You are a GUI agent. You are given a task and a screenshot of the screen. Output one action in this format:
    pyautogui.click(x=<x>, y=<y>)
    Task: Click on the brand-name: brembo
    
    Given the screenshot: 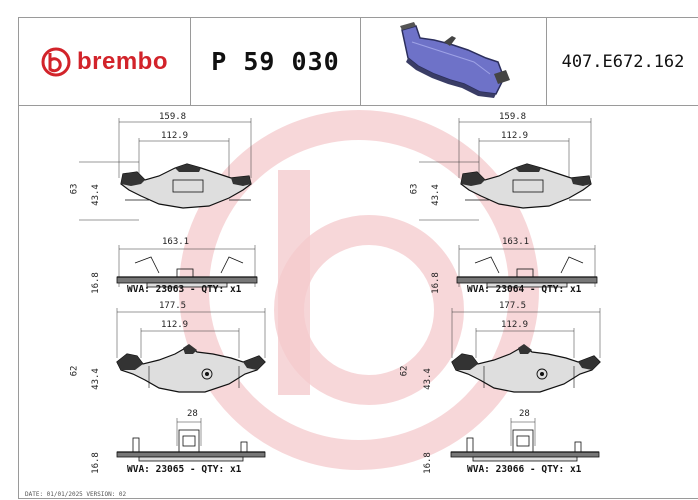 What is the action you would take?
    pyautogui.click(x=122, y=61)
    